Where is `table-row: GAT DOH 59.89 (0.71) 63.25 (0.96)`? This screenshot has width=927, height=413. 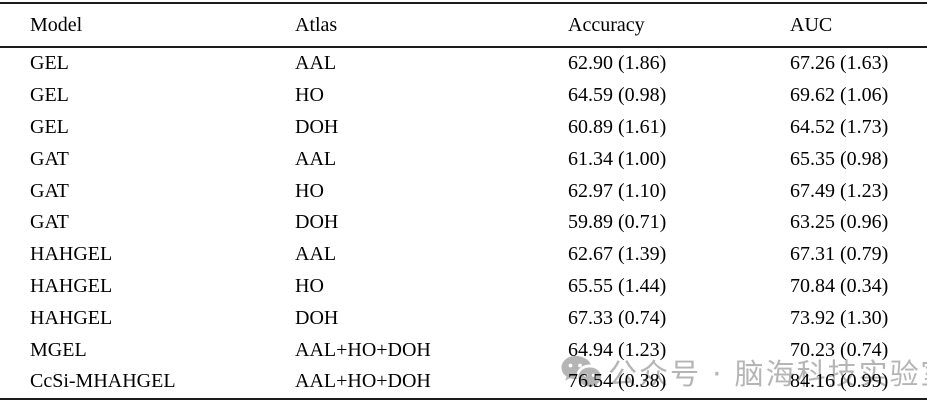
table-row: GAT DOH 59.89 (0.71) 63.25 (0.96) is located at coordinates (463, 223).